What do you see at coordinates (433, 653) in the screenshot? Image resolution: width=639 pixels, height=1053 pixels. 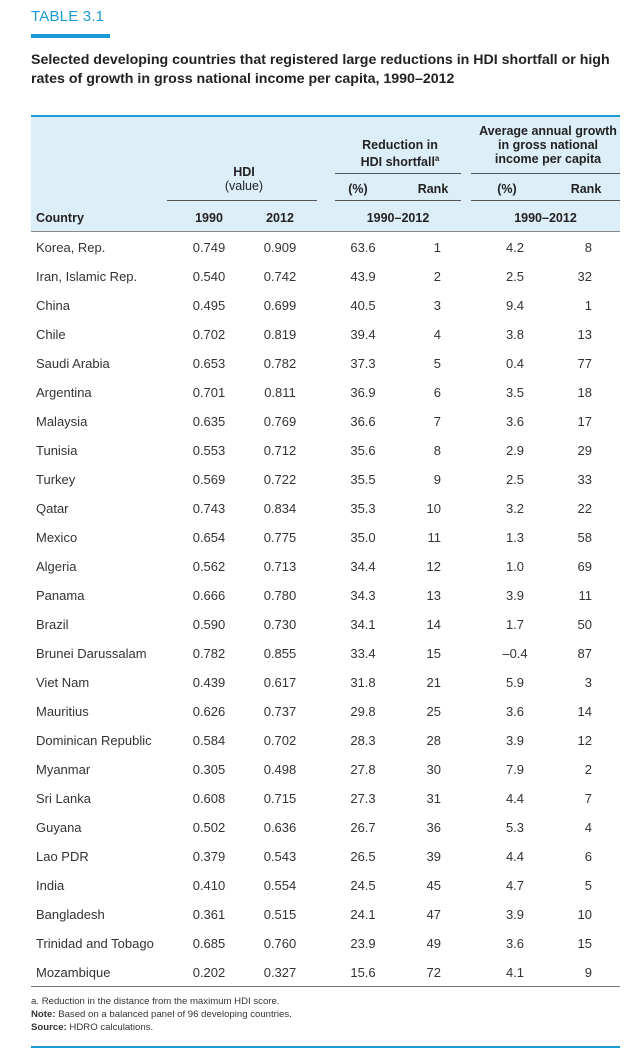 I see `reduction-rank-cell: 15` at bounding box center [433, 653].